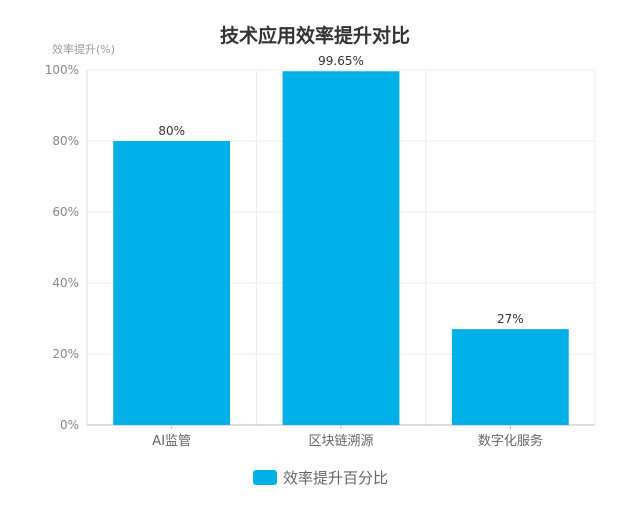 This screenshot has width=630, height=512. Describe the element at coordinates (65, 212) in the screenshot. I see `y-tick-label: 60%` at that location.